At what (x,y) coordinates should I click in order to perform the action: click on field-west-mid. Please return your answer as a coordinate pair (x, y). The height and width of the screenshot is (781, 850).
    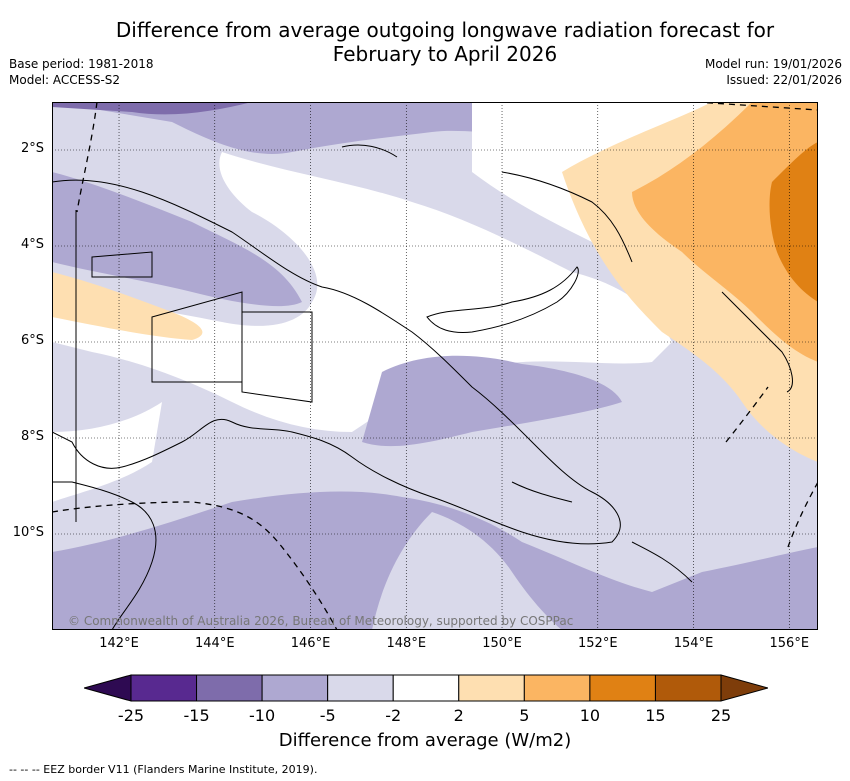
    Looking at the image, I should click on (177, 239).